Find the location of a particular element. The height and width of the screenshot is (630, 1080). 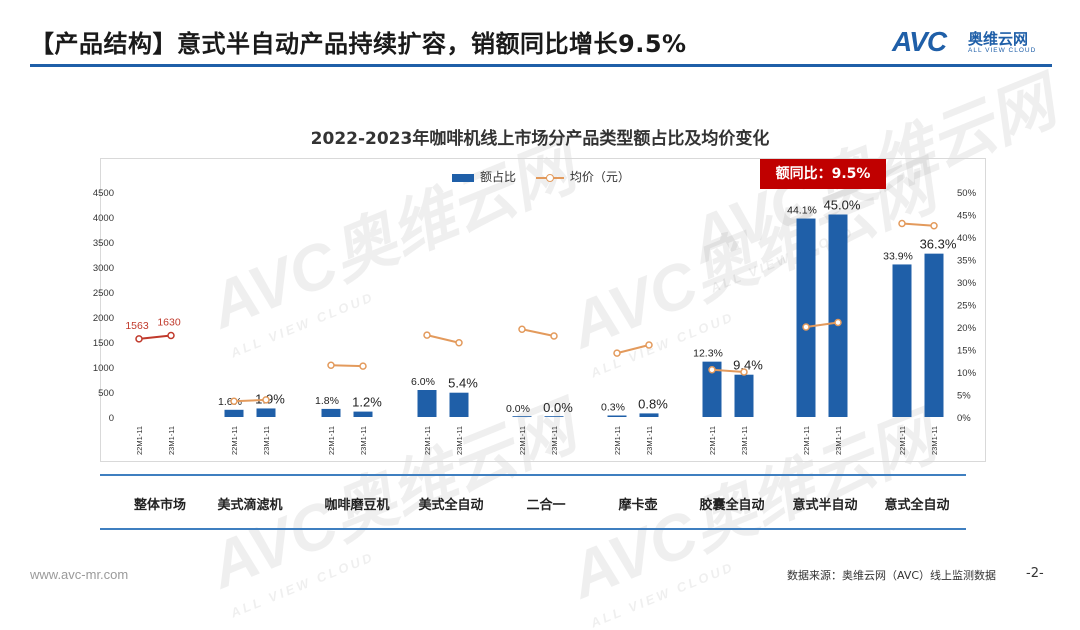

category-label: 意式半自动 is located at coordinates (825, 505).